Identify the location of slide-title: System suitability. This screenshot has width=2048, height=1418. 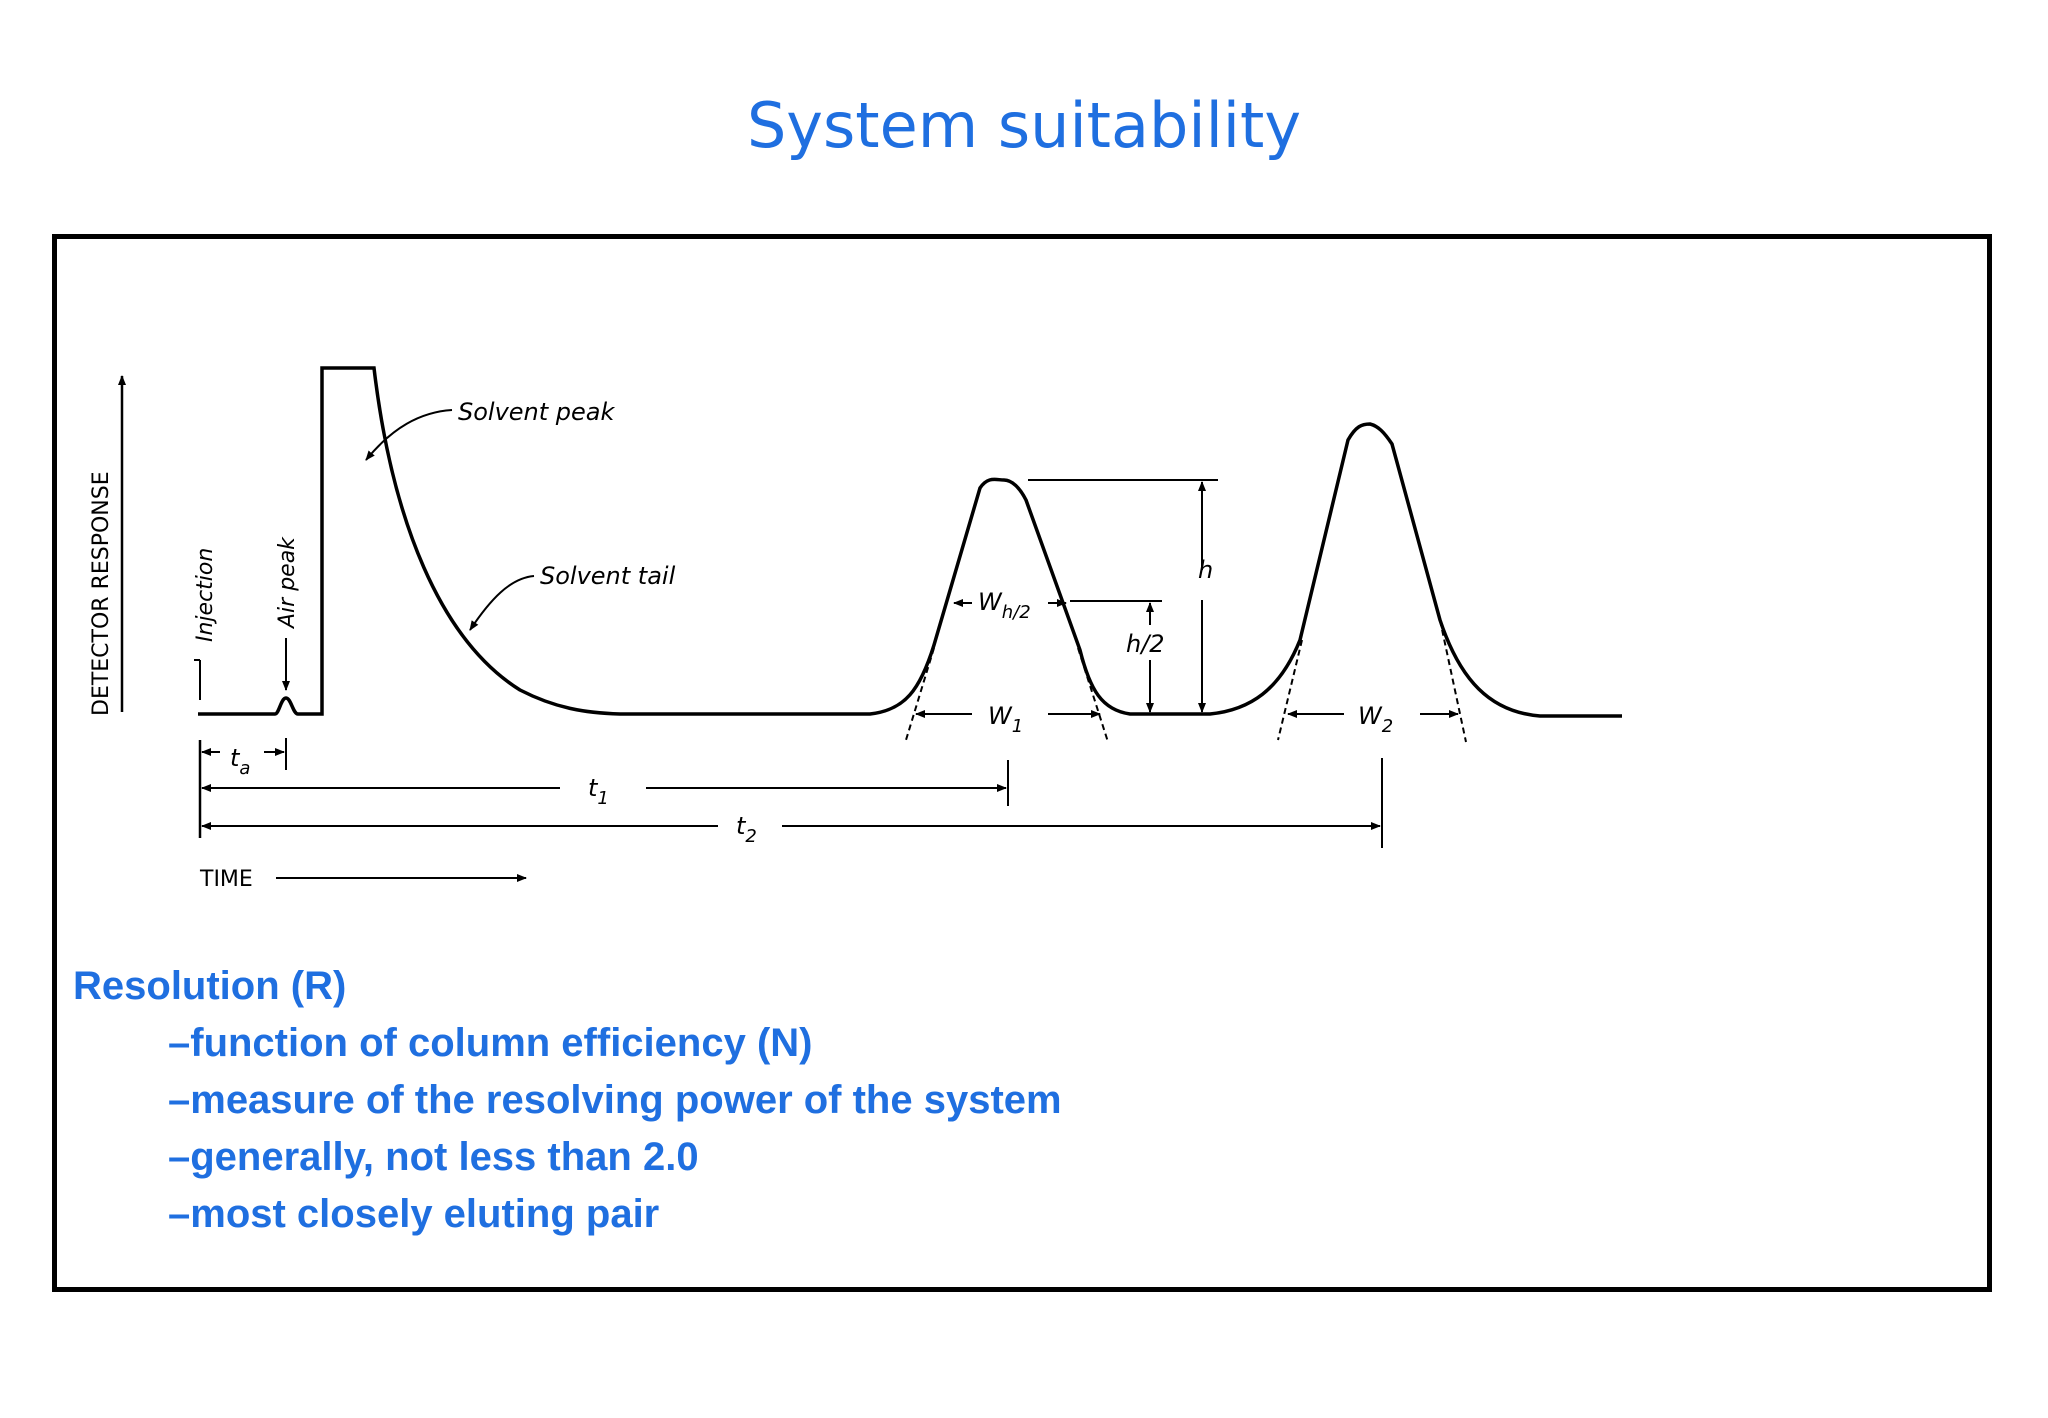
(1024, 125).